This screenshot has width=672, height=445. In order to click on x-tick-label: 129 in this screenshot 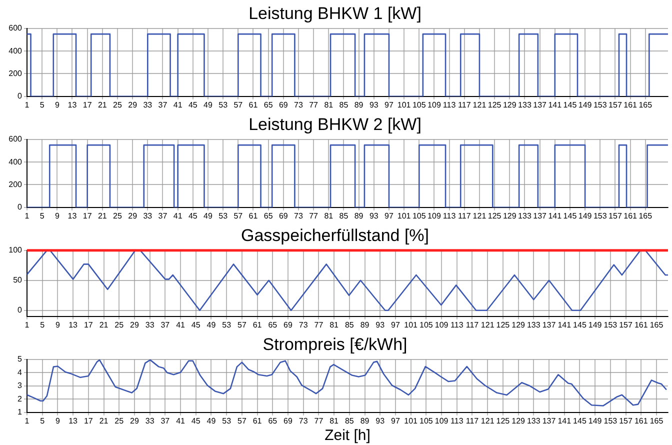, I will do `click(509, 105)`.